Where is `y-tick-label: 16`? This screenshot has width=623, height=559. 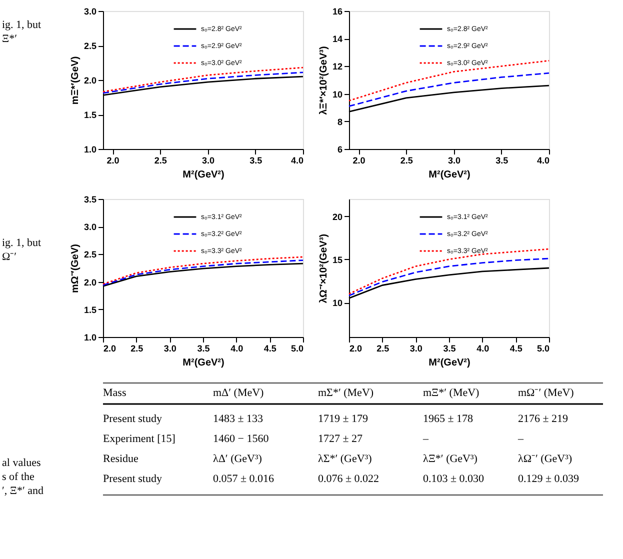
y-tick-label: 16 is located at coordinates (337, 11).